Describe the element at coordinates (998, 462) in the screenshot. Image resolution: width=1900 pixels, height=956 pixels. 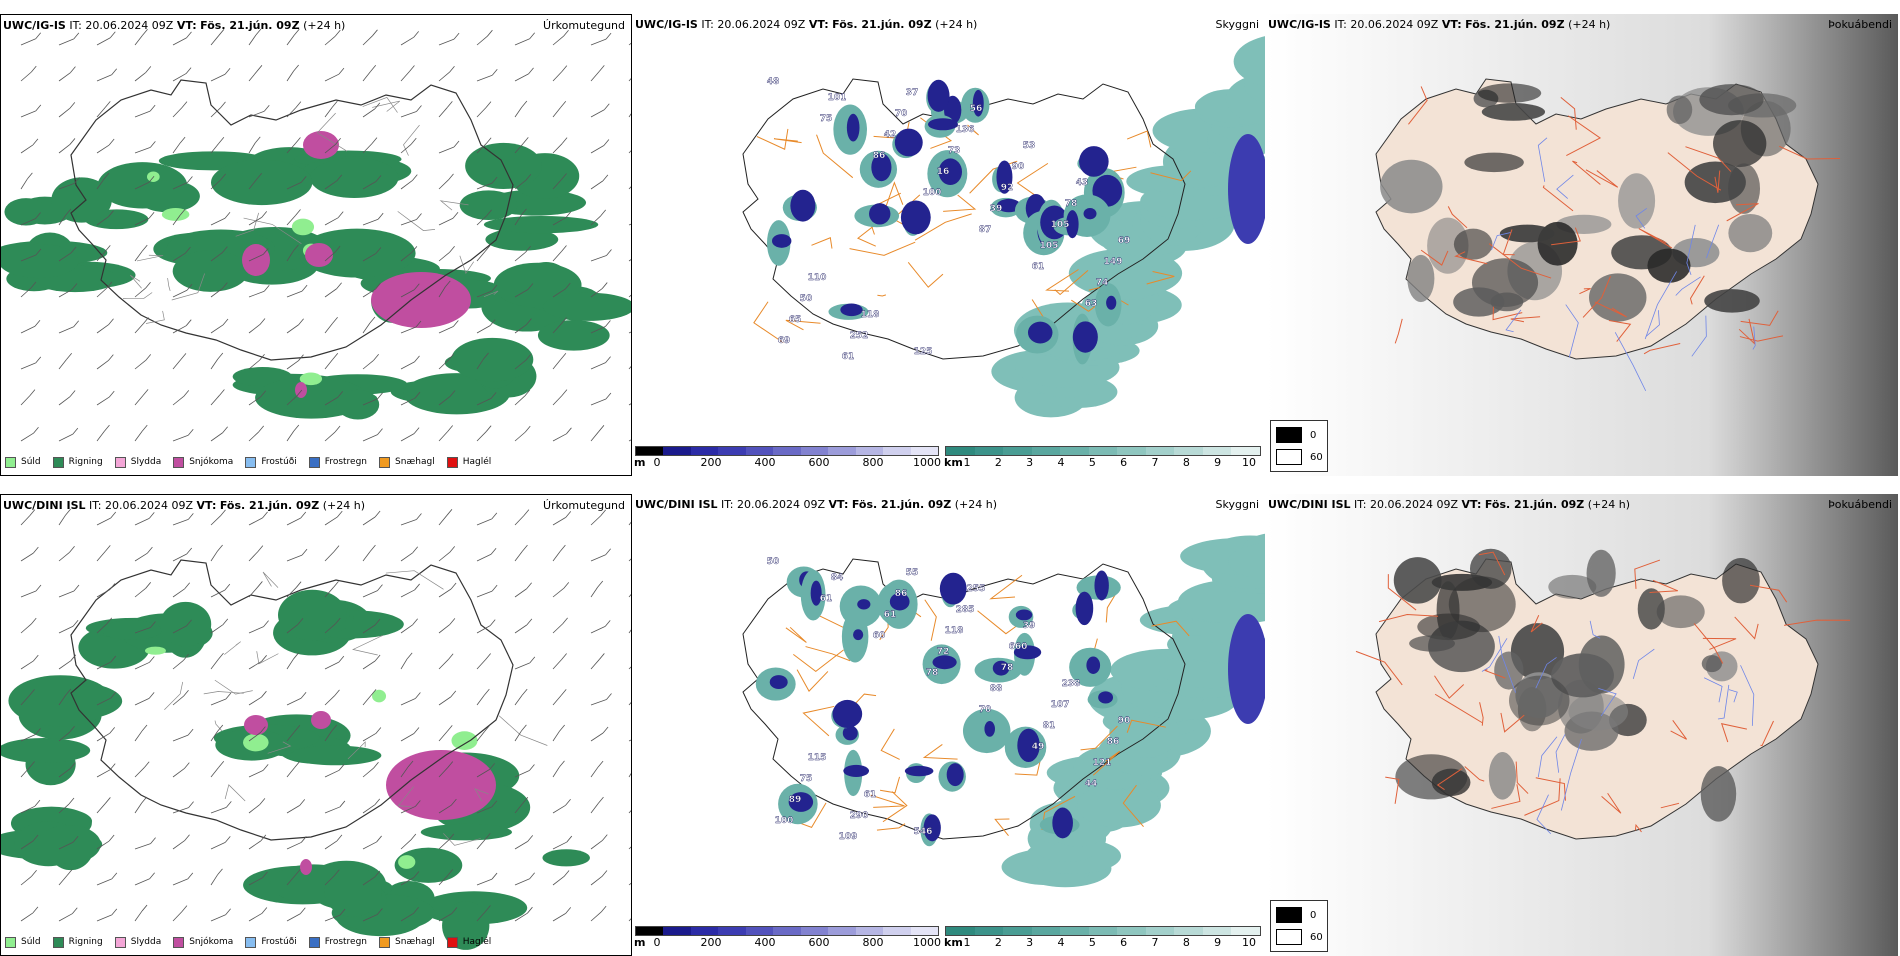
I see `colorbar-tick: 2` at that location.